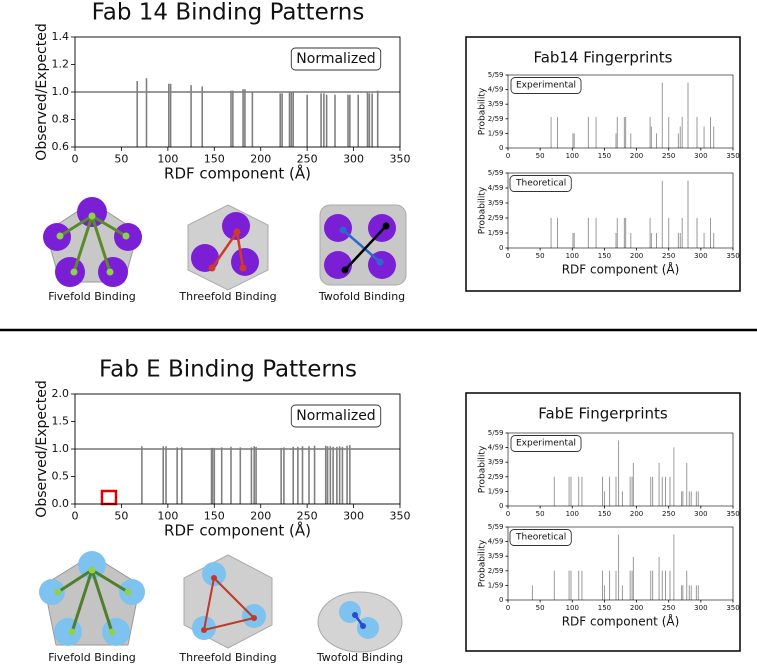 Image resolution: width=757 pixels, height=666 pixels. What do you see at coordinates (603, 414) in the screenshot?
I see `fingerprint-title: FabE Fingerprints` at bounding box center [603, 414].